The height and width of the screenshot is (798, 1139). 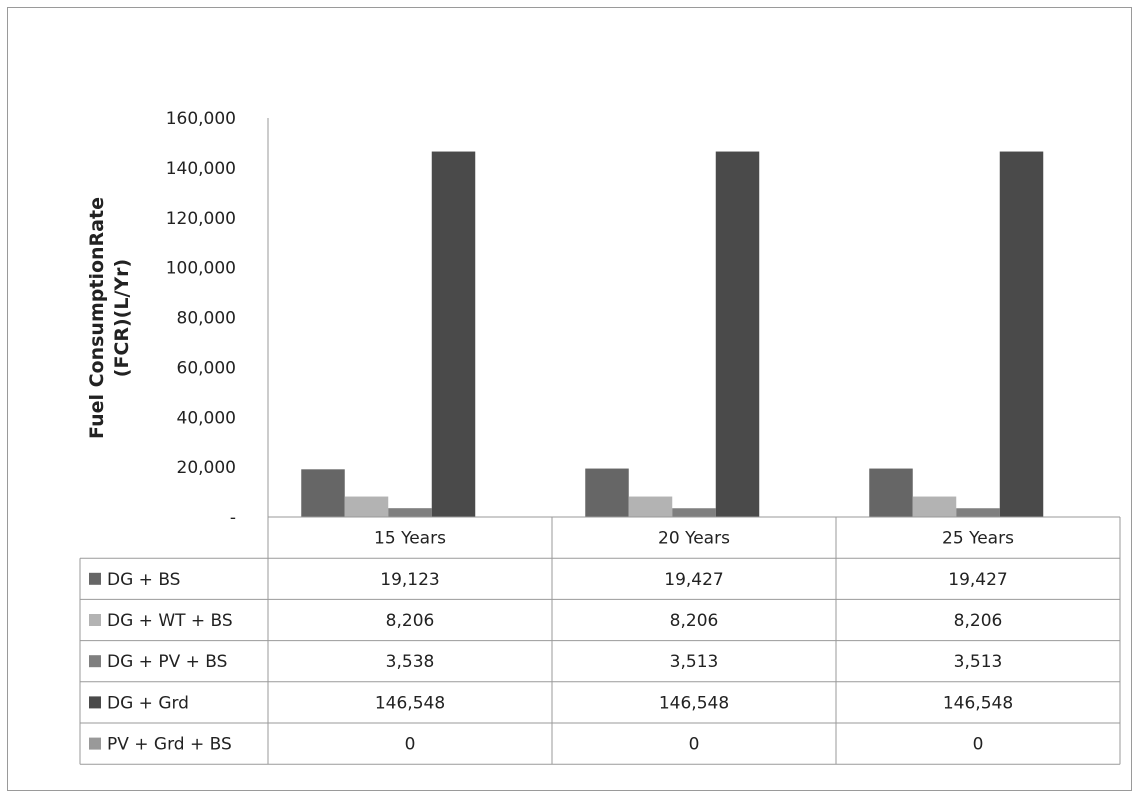 What do you see at coordinates (206, 468) in the screenshot?
I see `y-tick-label: 20,000` at bounding box center [206, 468].